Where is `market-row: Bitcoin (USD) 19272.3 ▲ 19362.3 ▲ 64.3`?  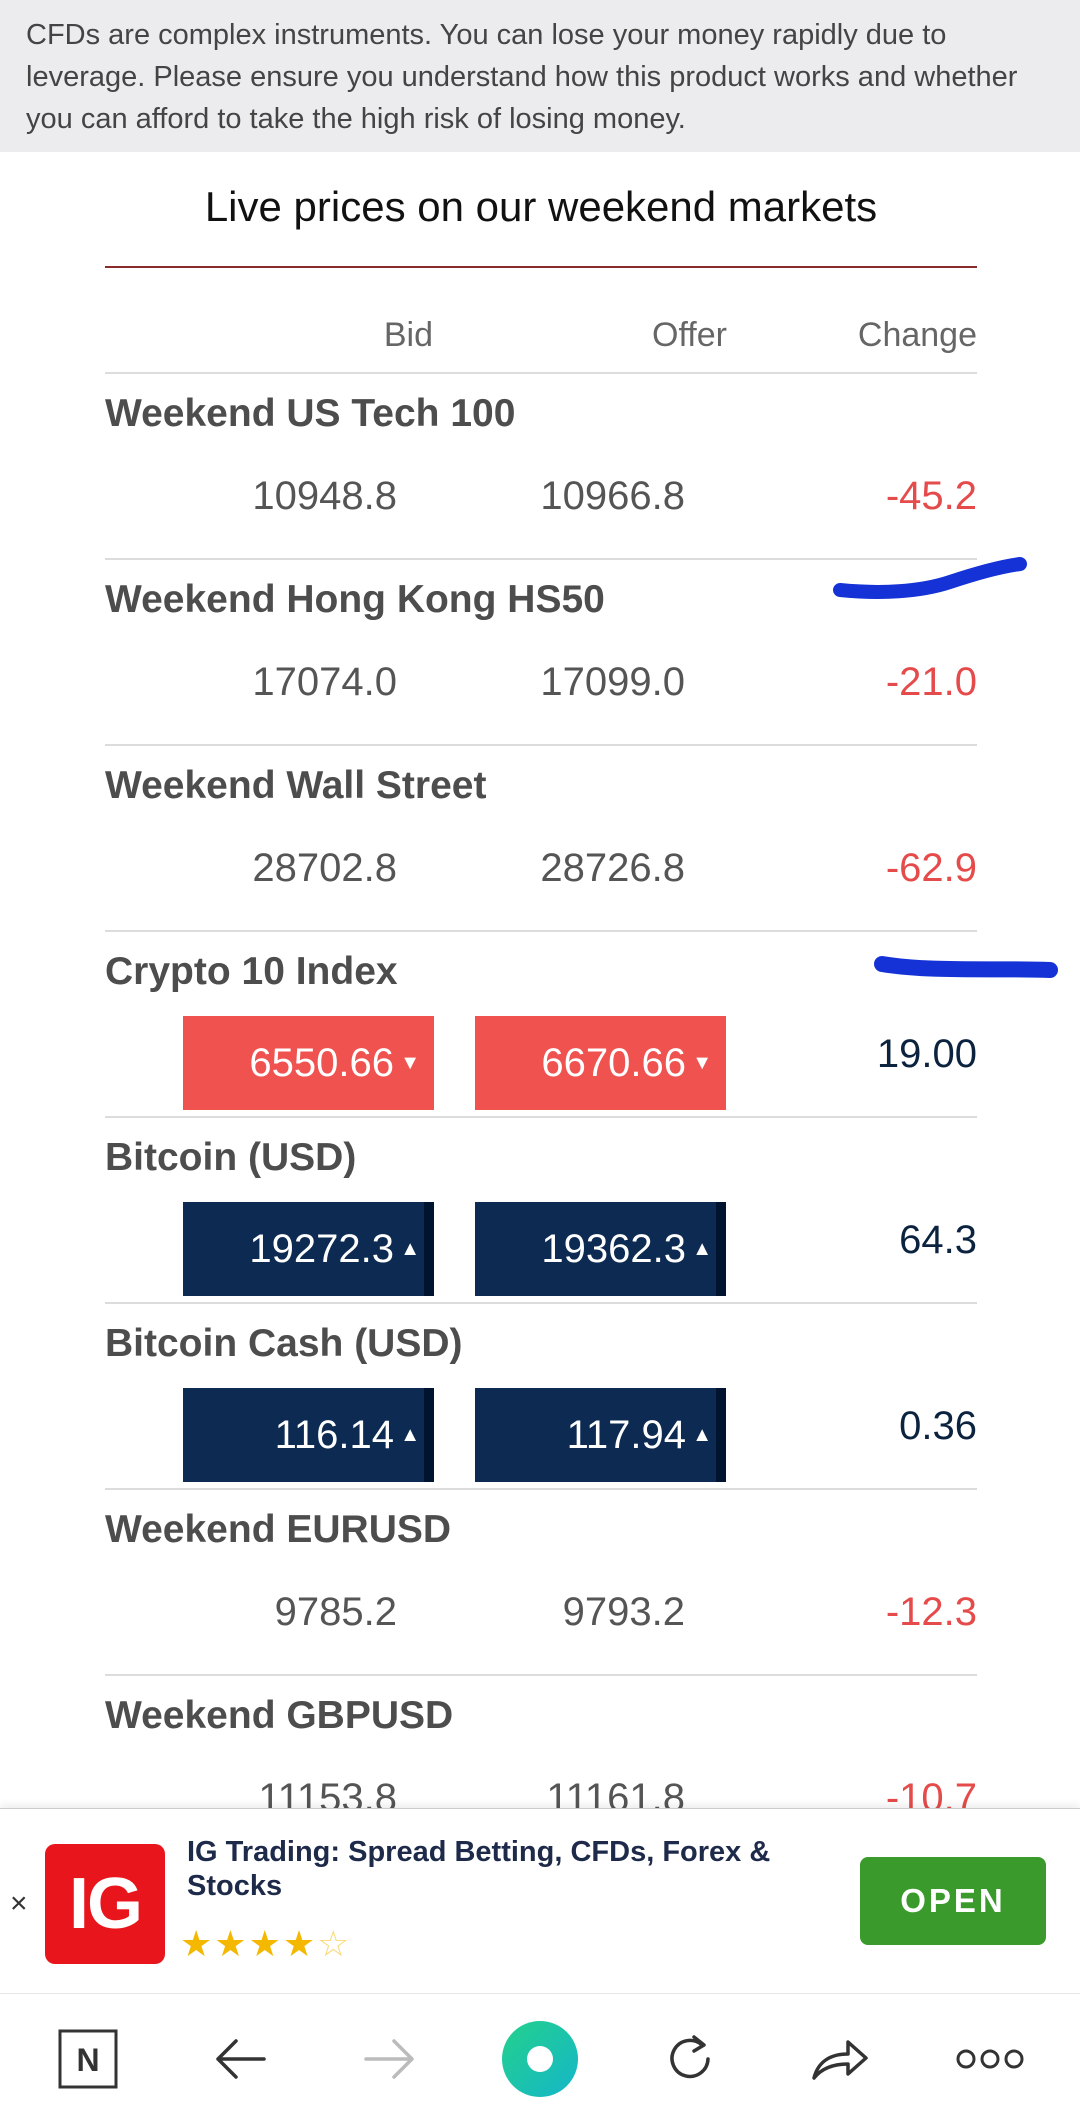
market-row: Bitcoin (USD) 19272.3 ▲ 19362.3 ▲ 64.3 is located at coordinates (541, 1211).